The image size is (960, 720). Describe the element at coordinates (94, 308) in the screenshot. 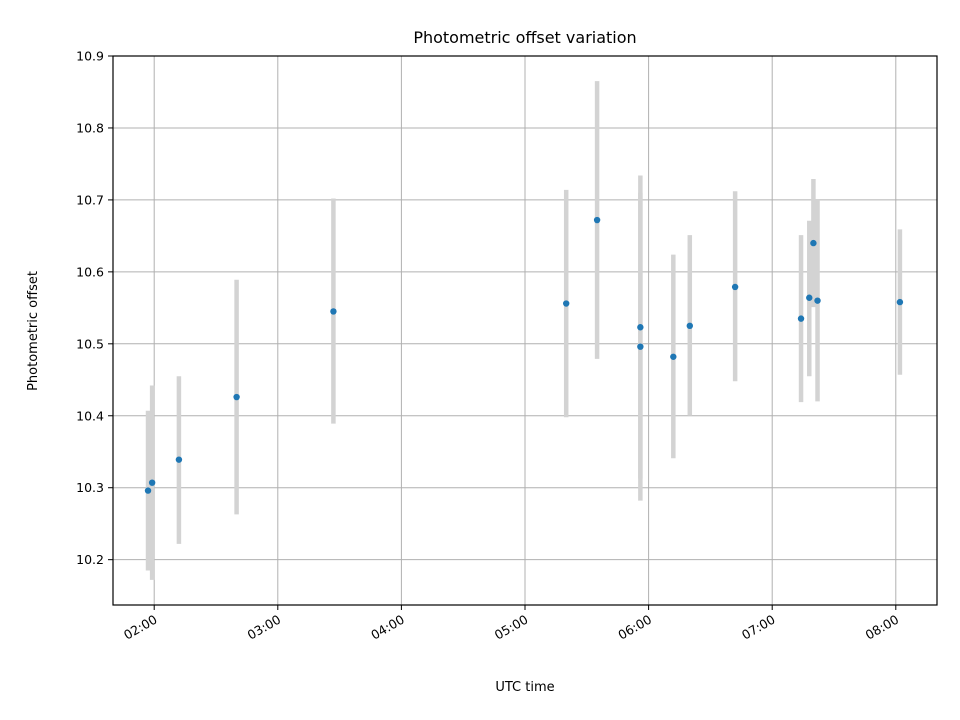

I see `y-axis-ticks: 10.2 10.3 10.4 10.5 10.6 10.7 10.8 10.9` at that location.